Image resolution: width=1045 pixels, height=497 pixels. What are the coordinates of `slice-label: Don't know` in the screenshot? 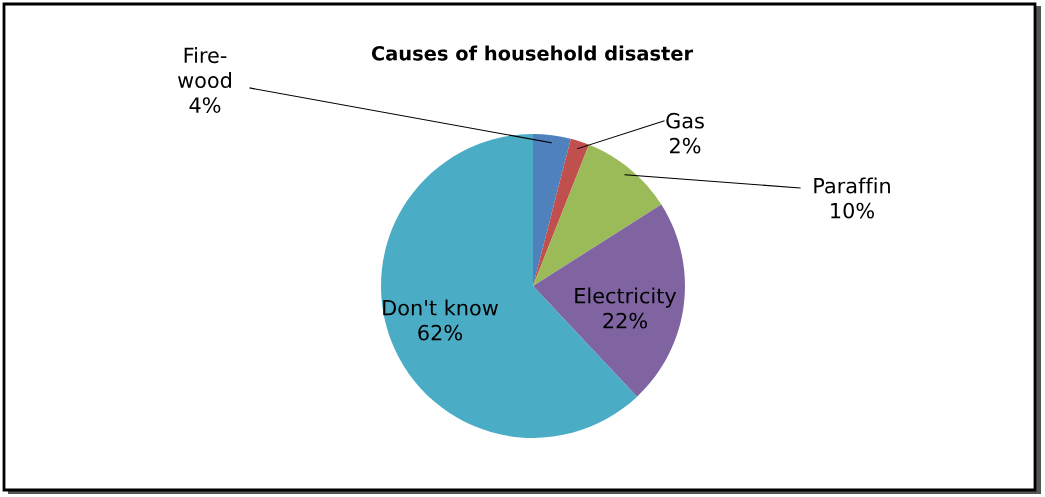 It's located at (440, 307).